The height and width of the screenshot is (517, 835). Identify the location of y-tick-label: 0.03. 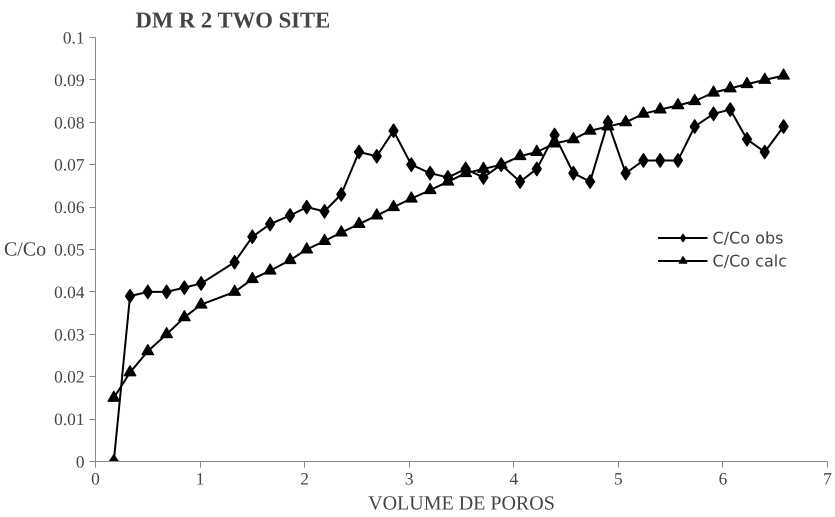
(69, 334).